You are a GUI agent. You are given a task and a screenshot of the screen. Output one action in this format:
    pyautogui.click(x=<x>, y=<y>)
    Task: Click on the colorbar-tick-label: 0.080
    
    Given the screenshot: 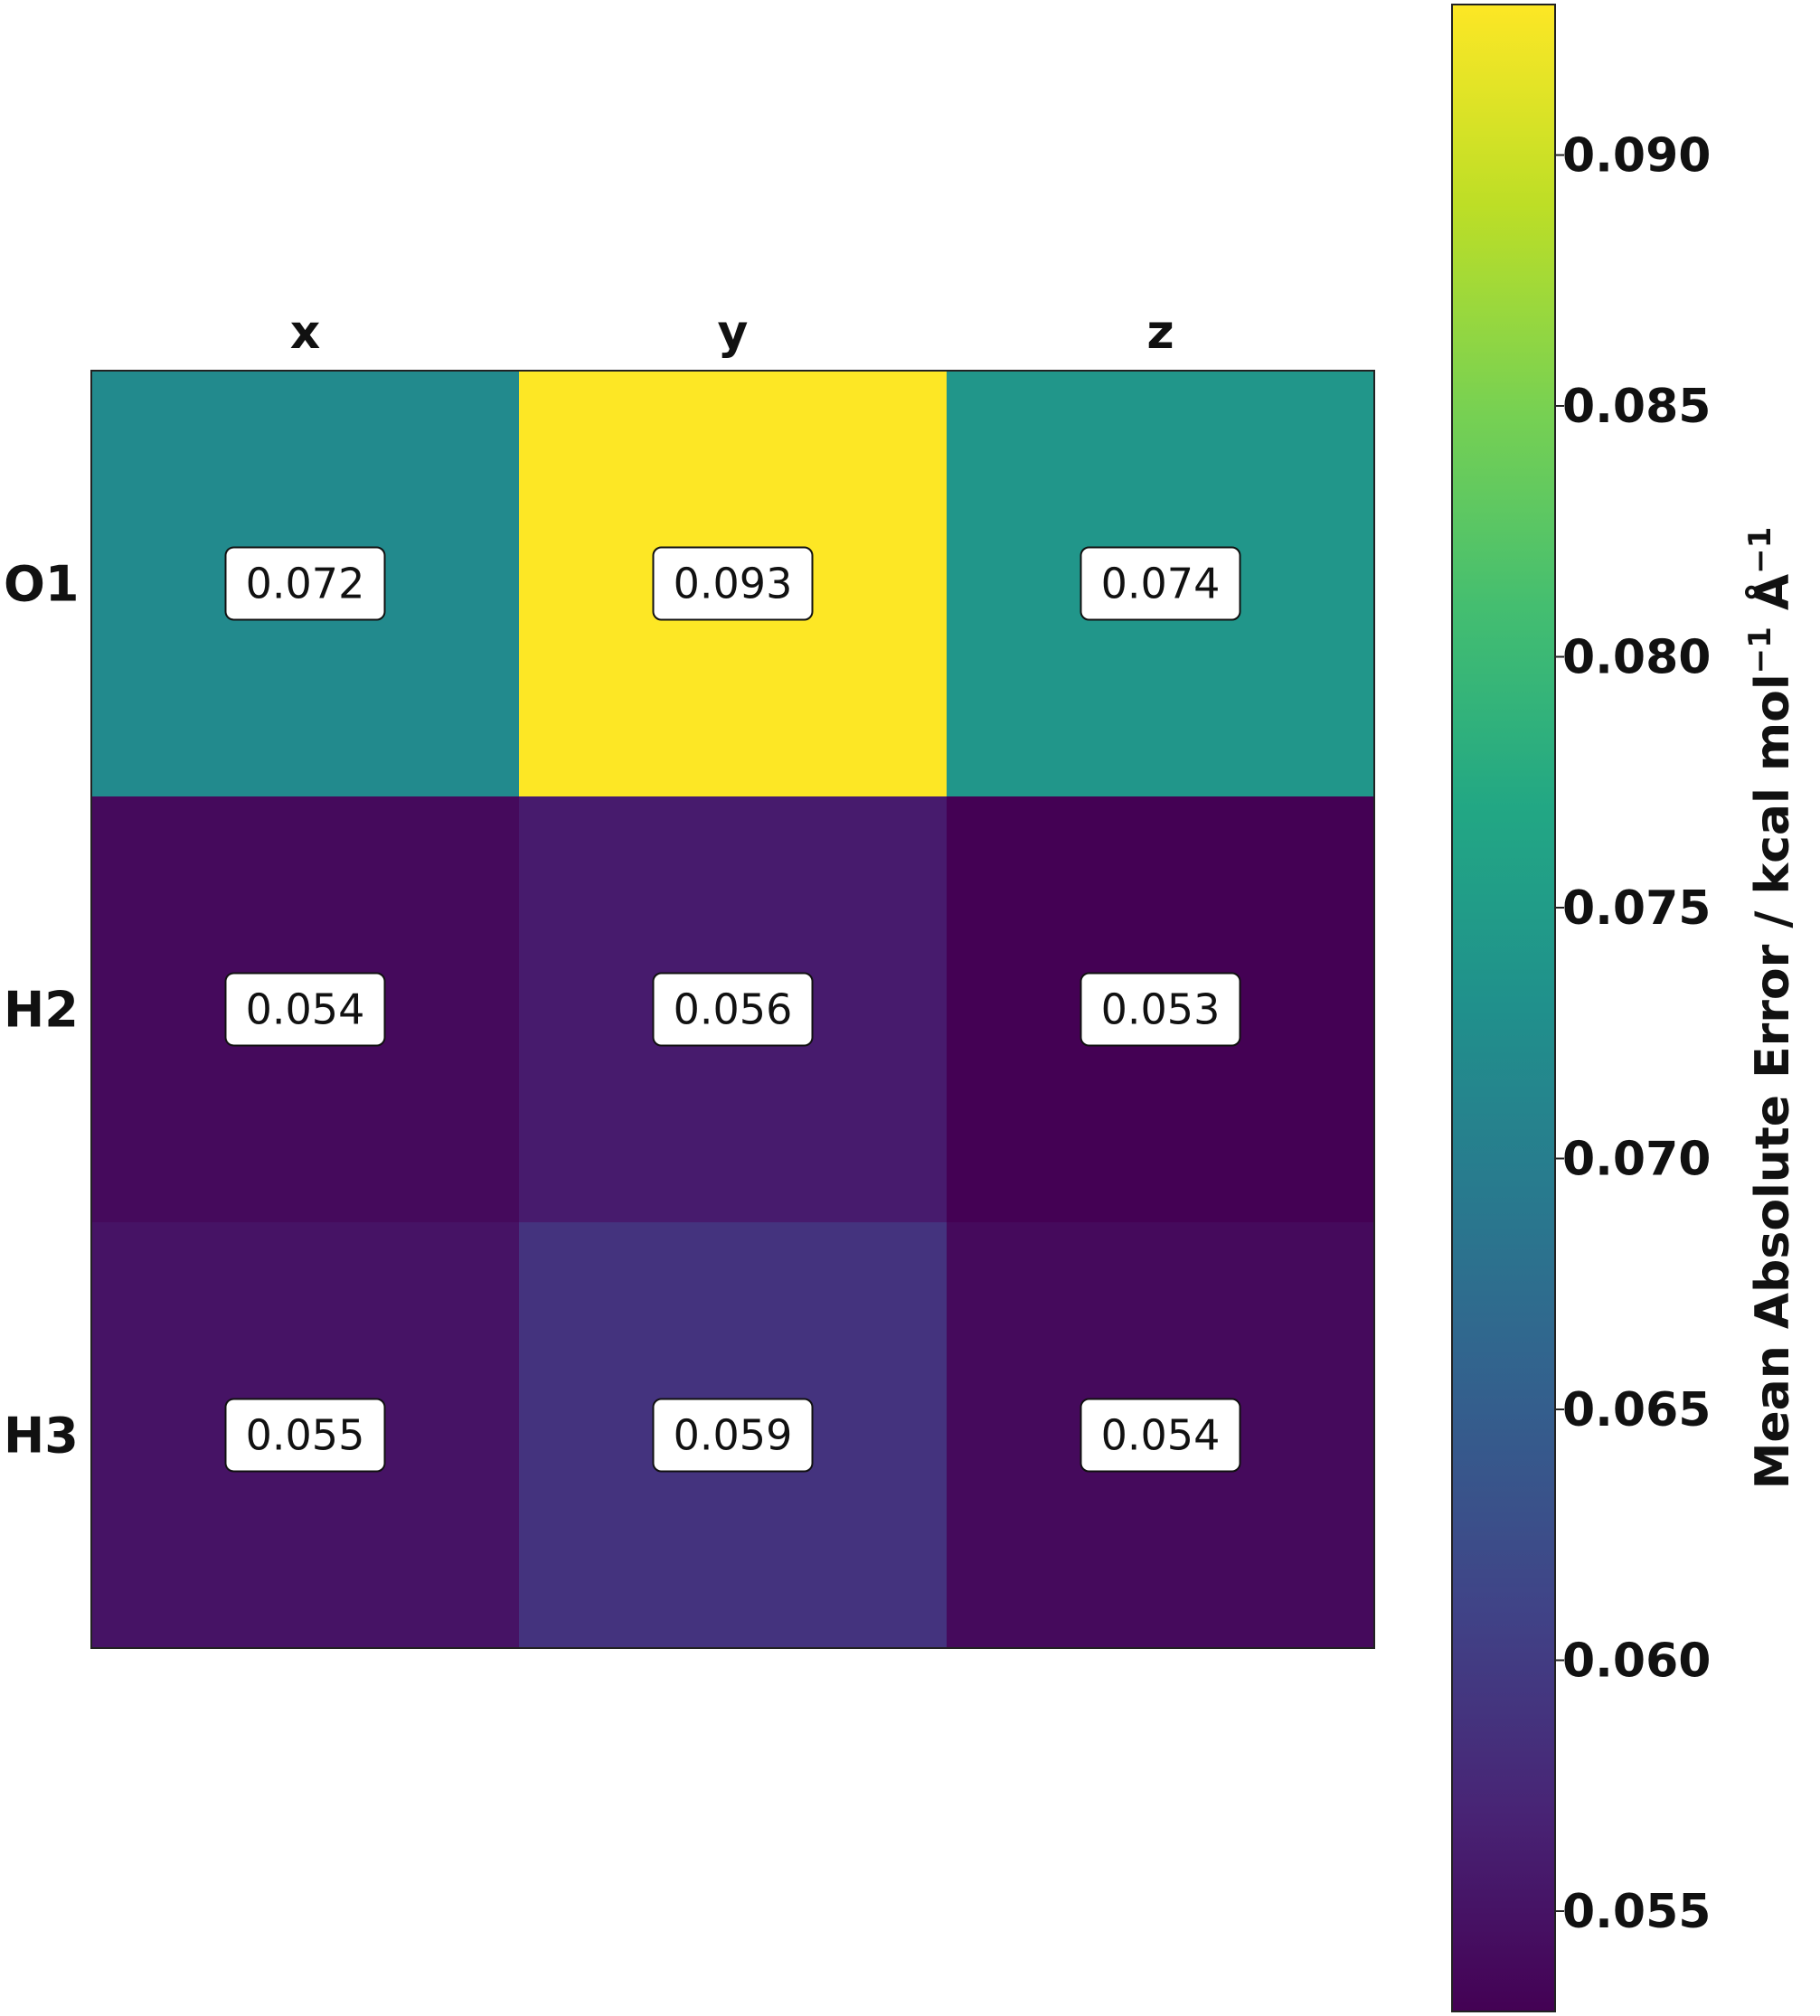 What is the action you would take?
    pyautogui.click(x=1636, y=658)
    